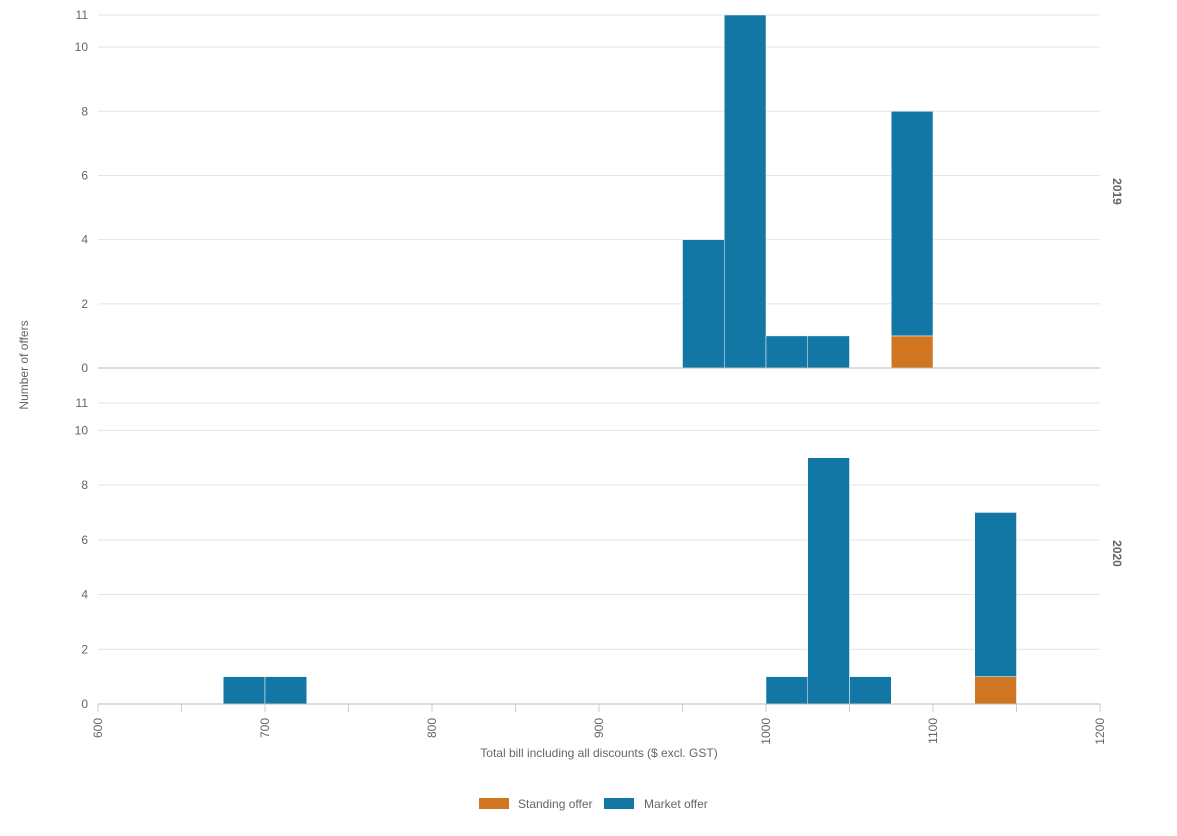  I want to click on x-tick-label: 1100, so click(933, 731).